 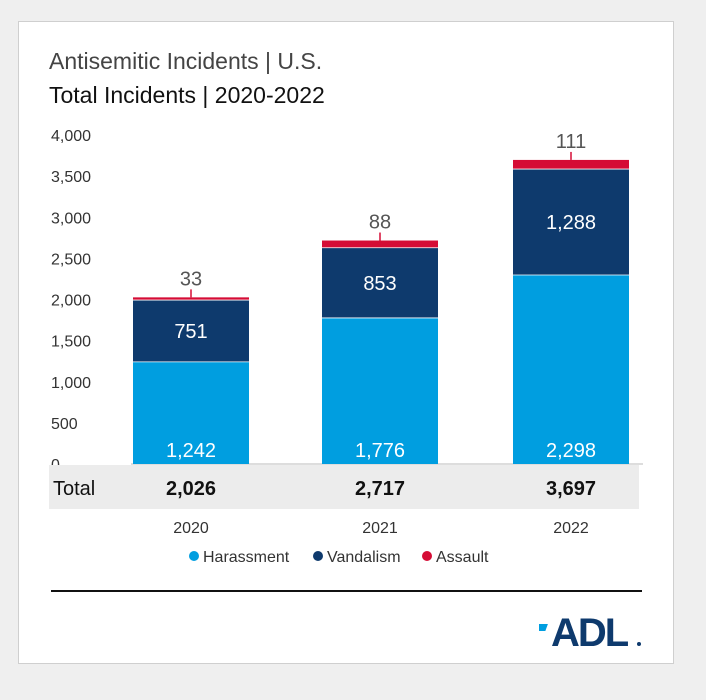 I want to click on data-label-vandalism-2021: 853, so click(x=379, y=284).